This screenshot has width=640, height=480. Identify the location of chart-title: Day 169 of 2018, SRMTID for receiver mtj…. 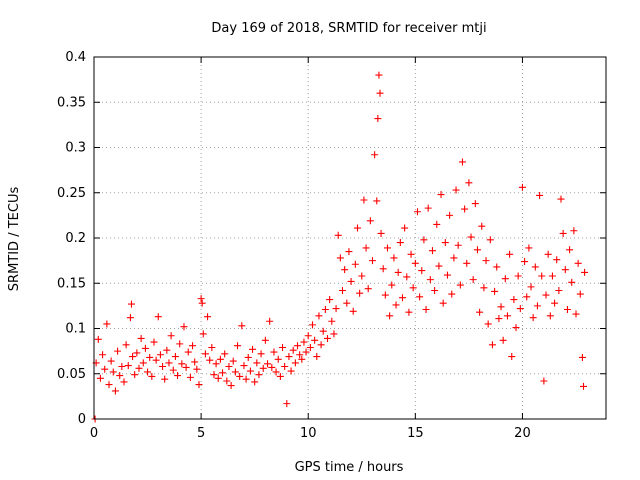
(348, 28).